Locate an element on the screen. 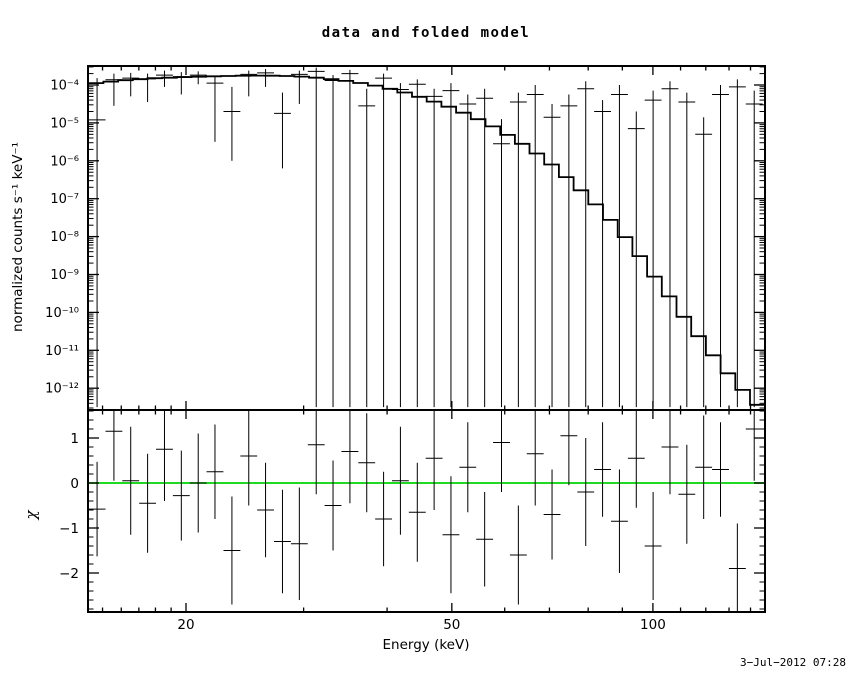 Image resolution: width=850 pixels, height=680 pixels. y-tick-label: 0 is located at coordinates (74, 484).